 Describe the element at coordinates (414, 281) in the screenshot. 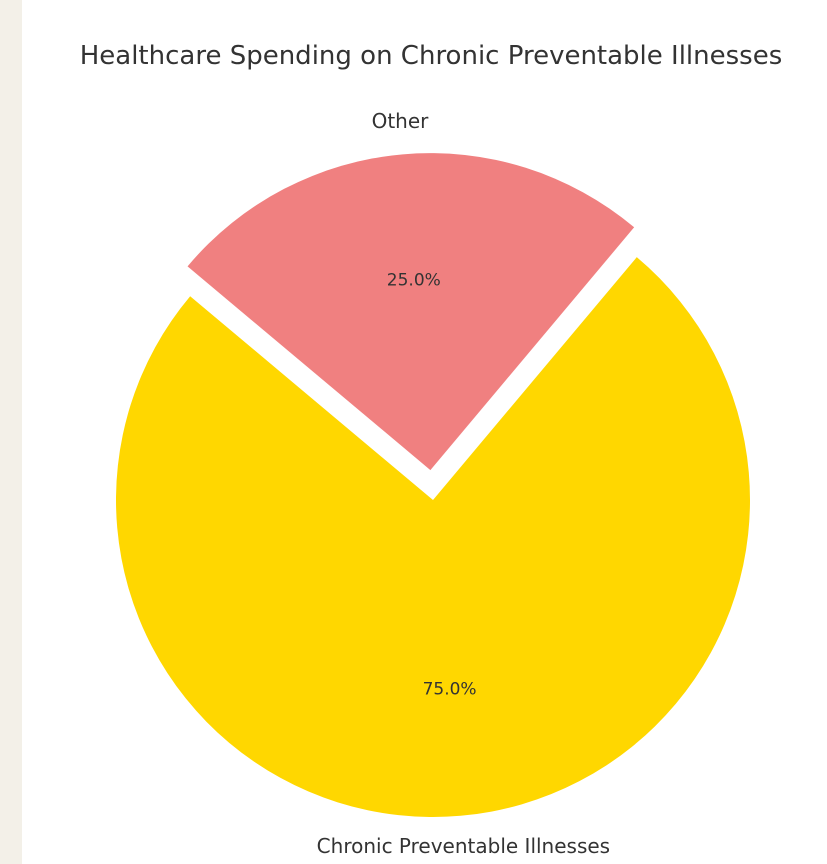

I see `pie-pct-label: 25.0%` at that location.